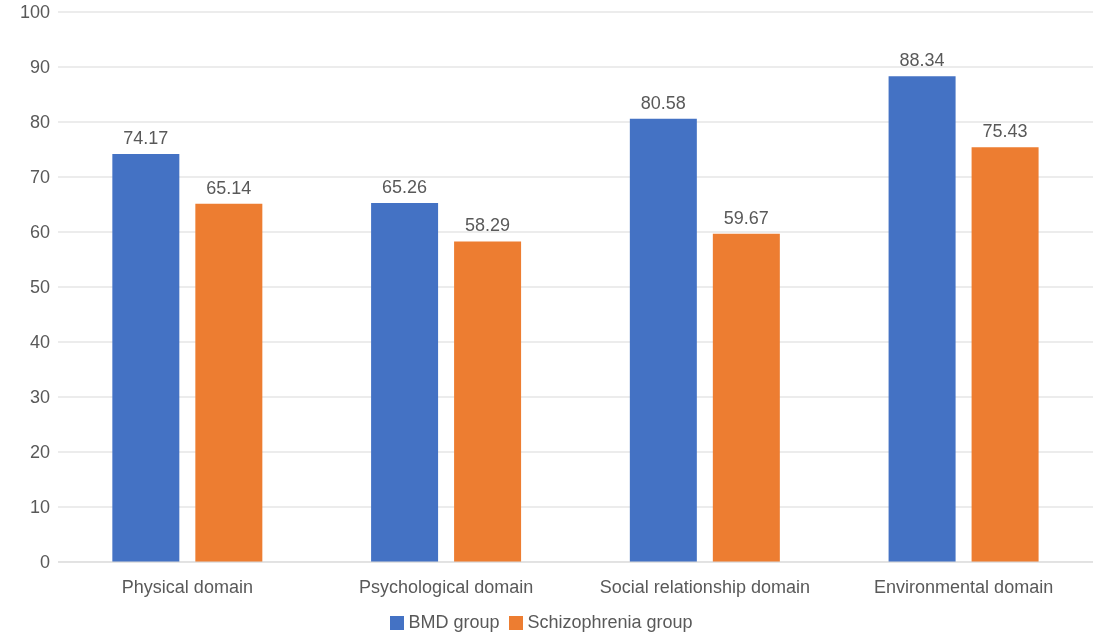 This screenshot has width=1103, height=637. Describe the element at coordinates (964, 586) in the screenshot. I see `x-tick-label: Environmental domain` at that location.